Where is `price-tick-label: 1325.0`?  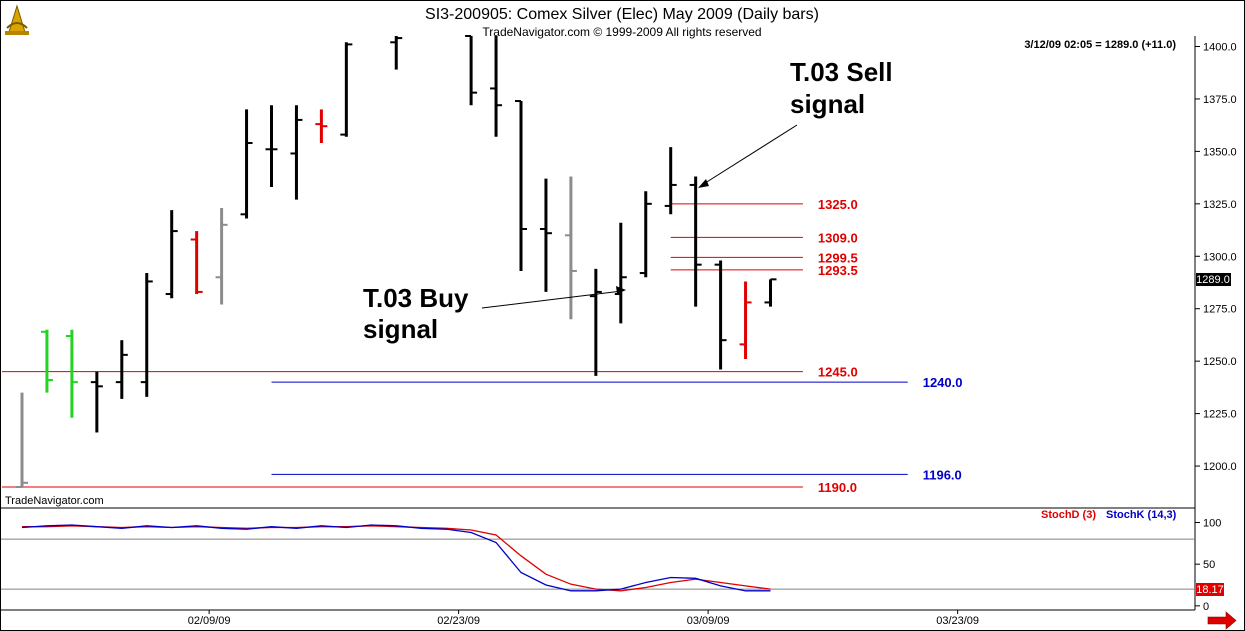 price-tick-label: 1325.0 is located at coordinates (1220, 205).